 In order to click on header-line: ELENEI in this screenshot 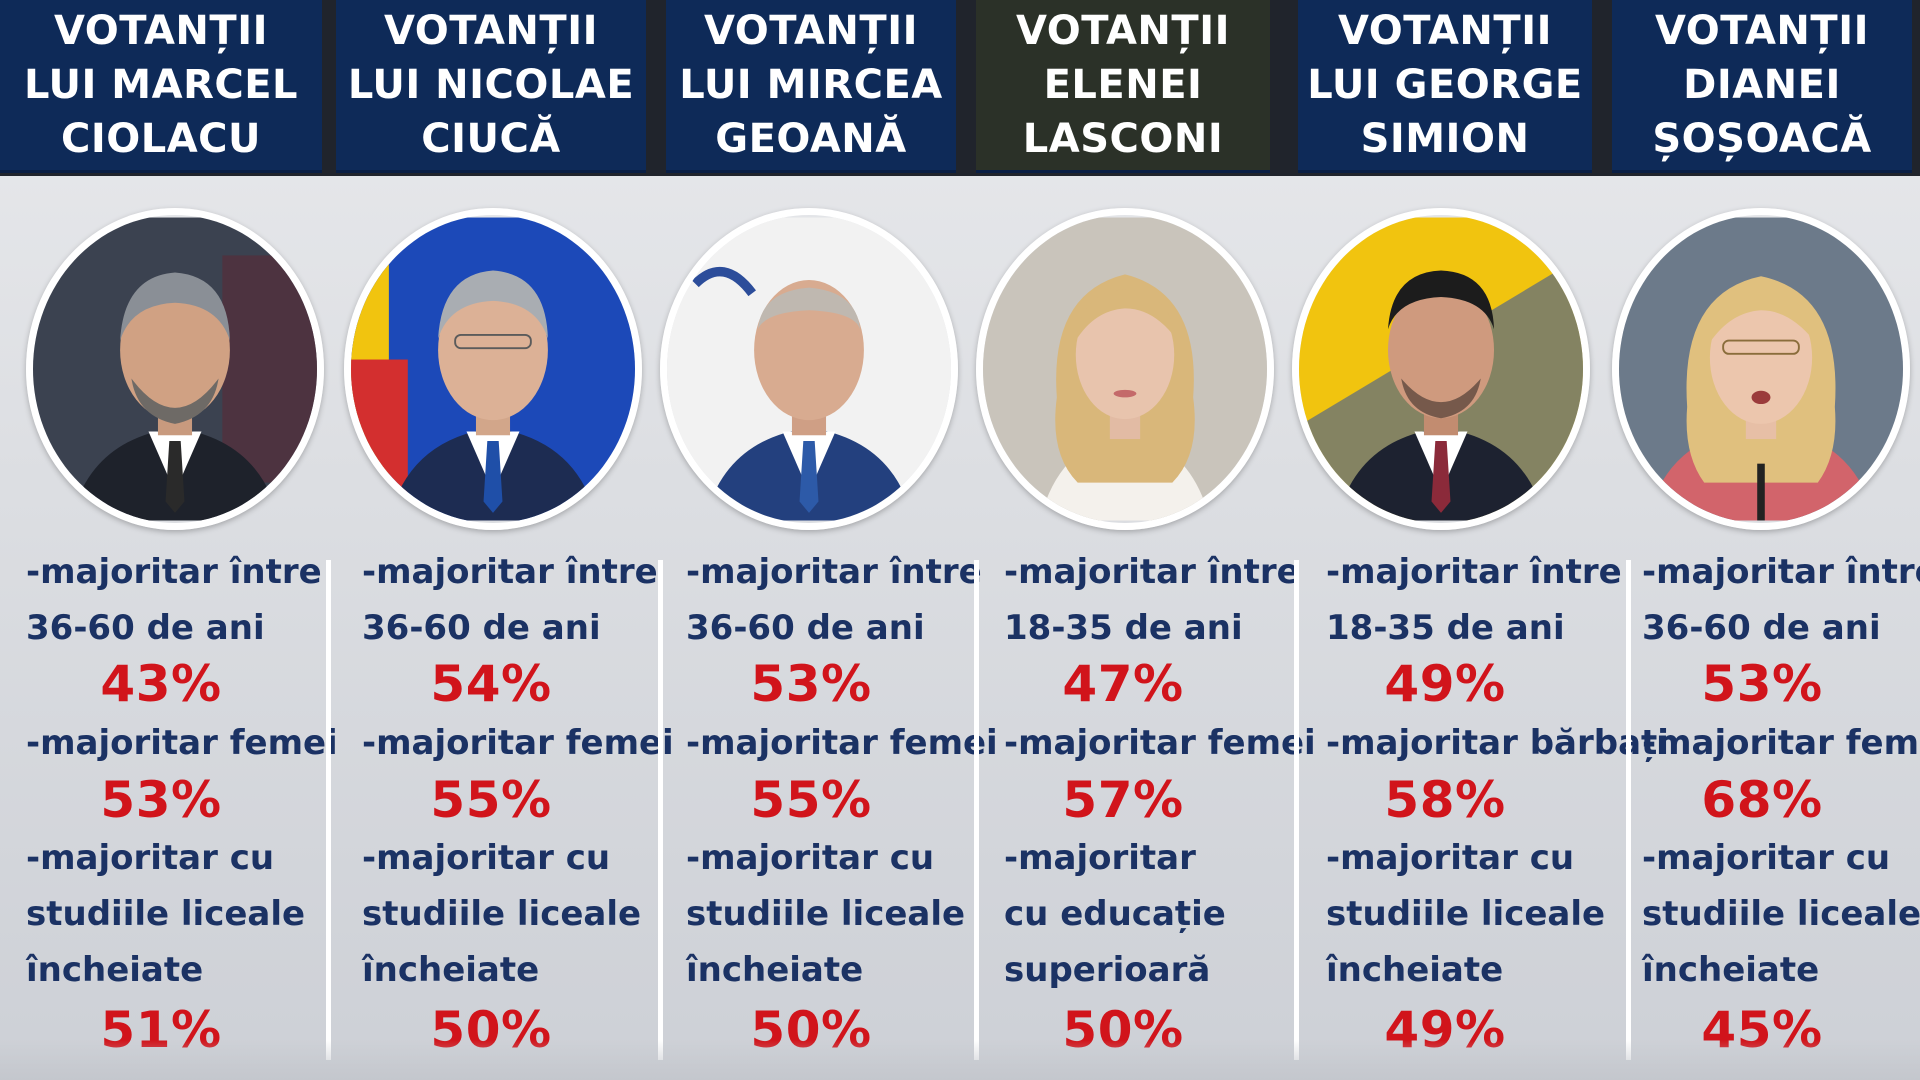, I will do `click(1123, 85)`.